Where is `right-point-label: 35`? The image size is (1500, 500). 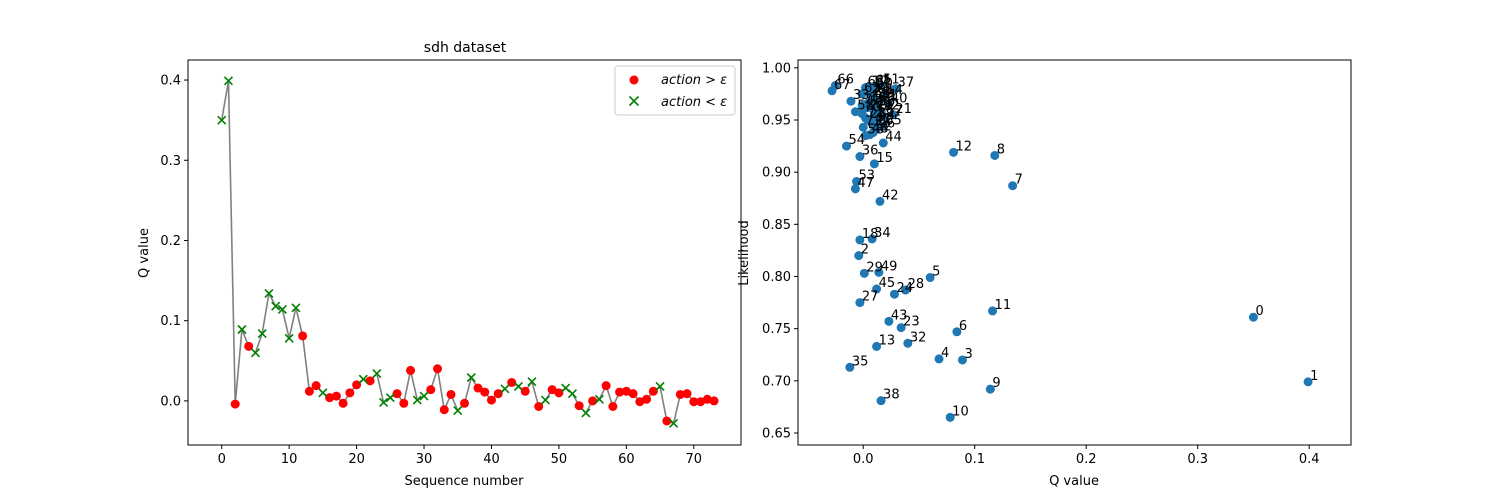
right-point-label: 35 is located at coordinates (860, 361).